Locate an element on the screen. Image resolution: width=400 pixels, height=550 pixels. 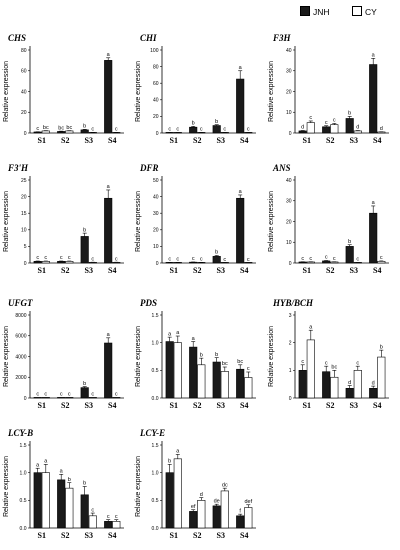
y-tick-label: 6000 is located at coordinates (20, 337).